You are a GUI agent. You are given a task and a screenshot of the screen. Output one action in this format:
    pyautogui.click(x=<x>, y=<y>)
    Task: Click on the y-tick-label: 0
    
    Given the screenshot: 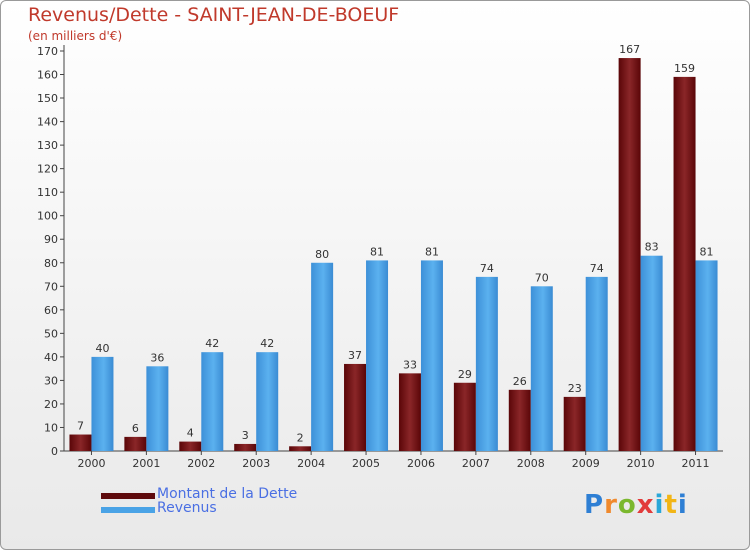 What is the action you would take?
    pyautogui.click(x=54, y=451)
    